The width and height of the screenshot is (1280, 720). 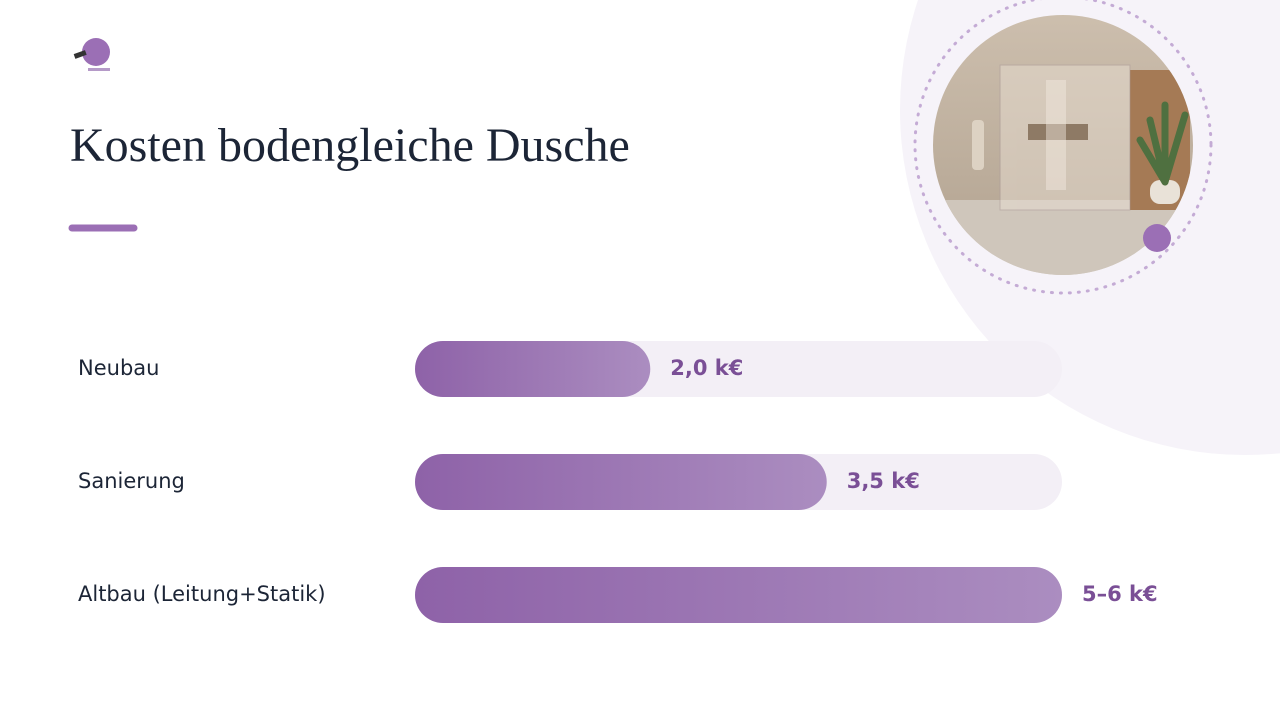 What do you see at coordinates (91, 54) in the screenshot?
I see `logo` at bounding box center [91, 54].